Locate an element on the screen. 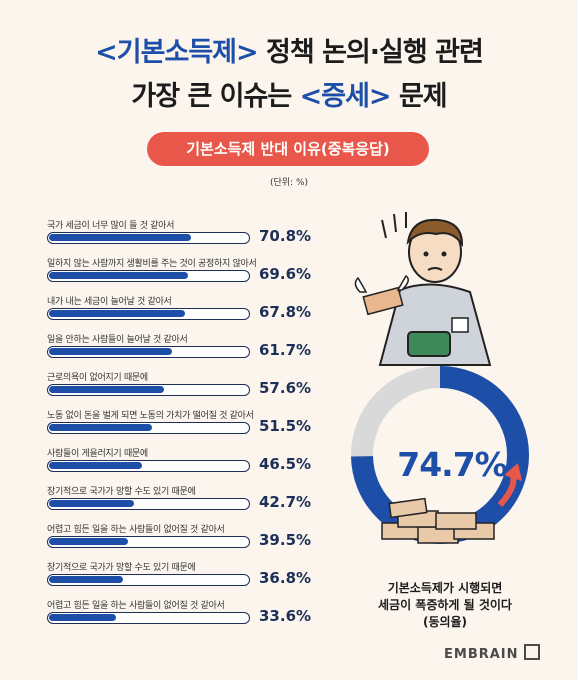  bar-value-label: 67.8% is located at coordinates (285, 312).